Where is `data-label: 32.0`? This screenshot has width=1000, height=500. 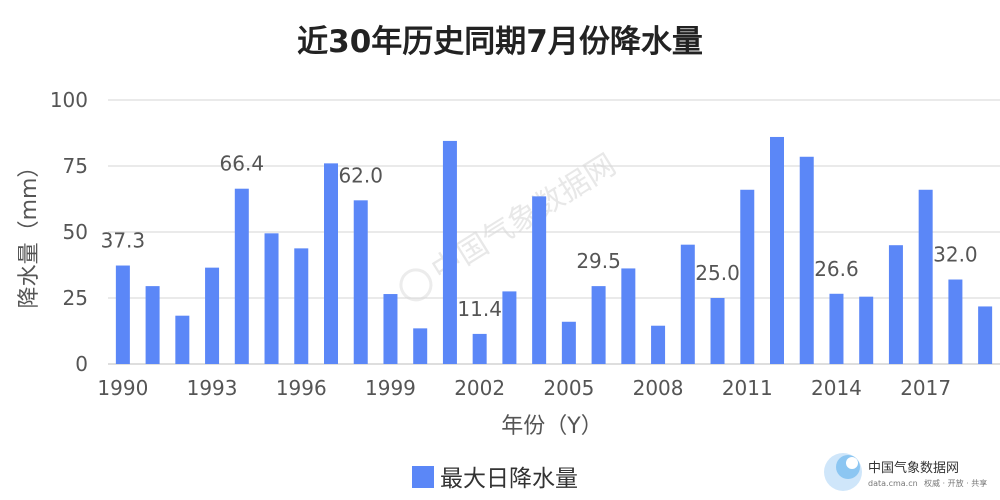 data-label: 32.0 is located at coordinates (955, 255).